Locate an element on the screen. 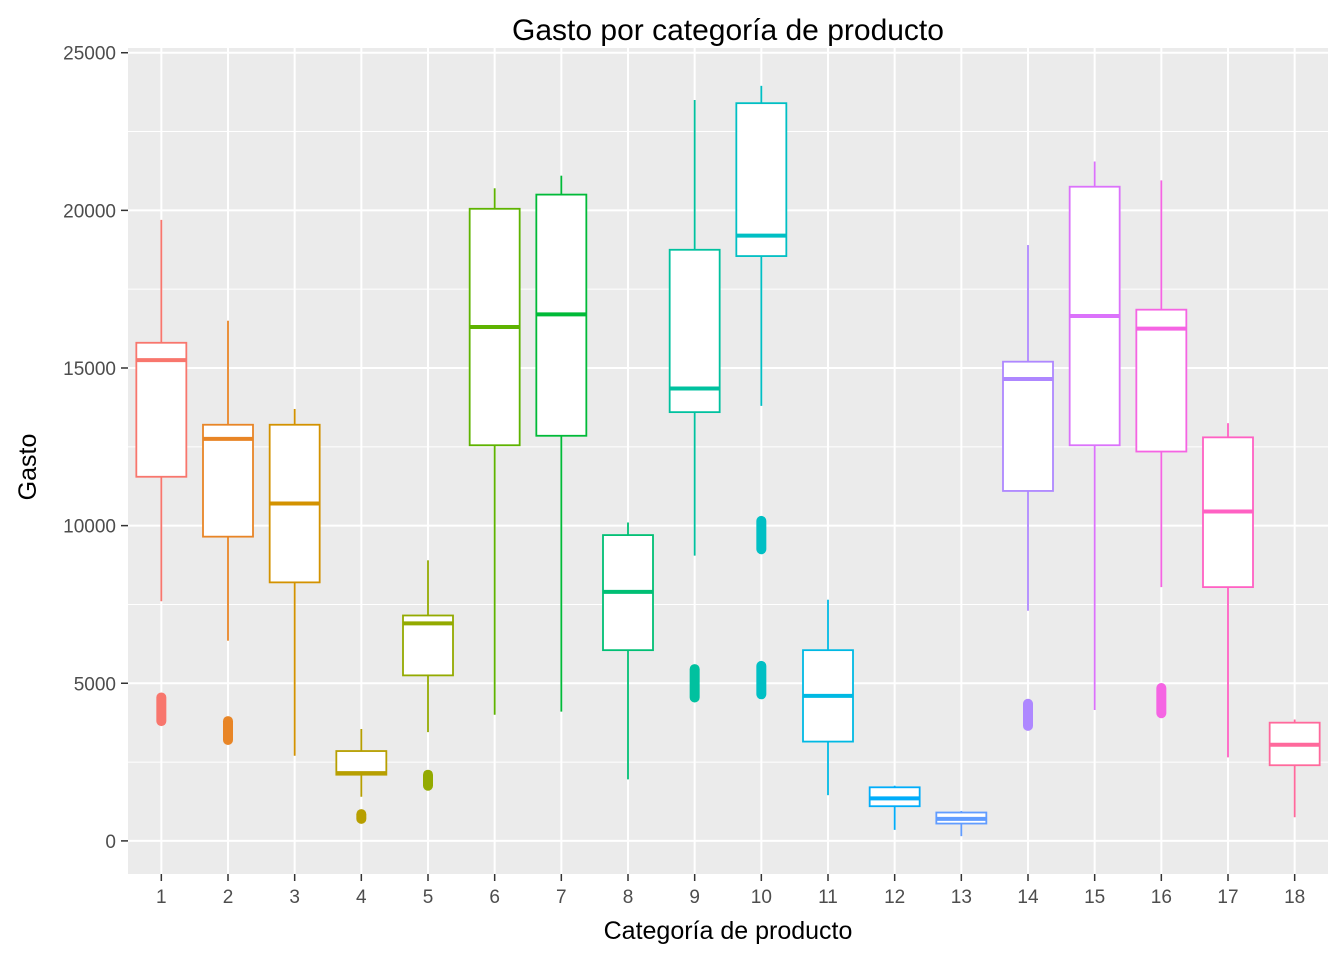  y-tick-label: 0 is located at coordinates (110, 842).